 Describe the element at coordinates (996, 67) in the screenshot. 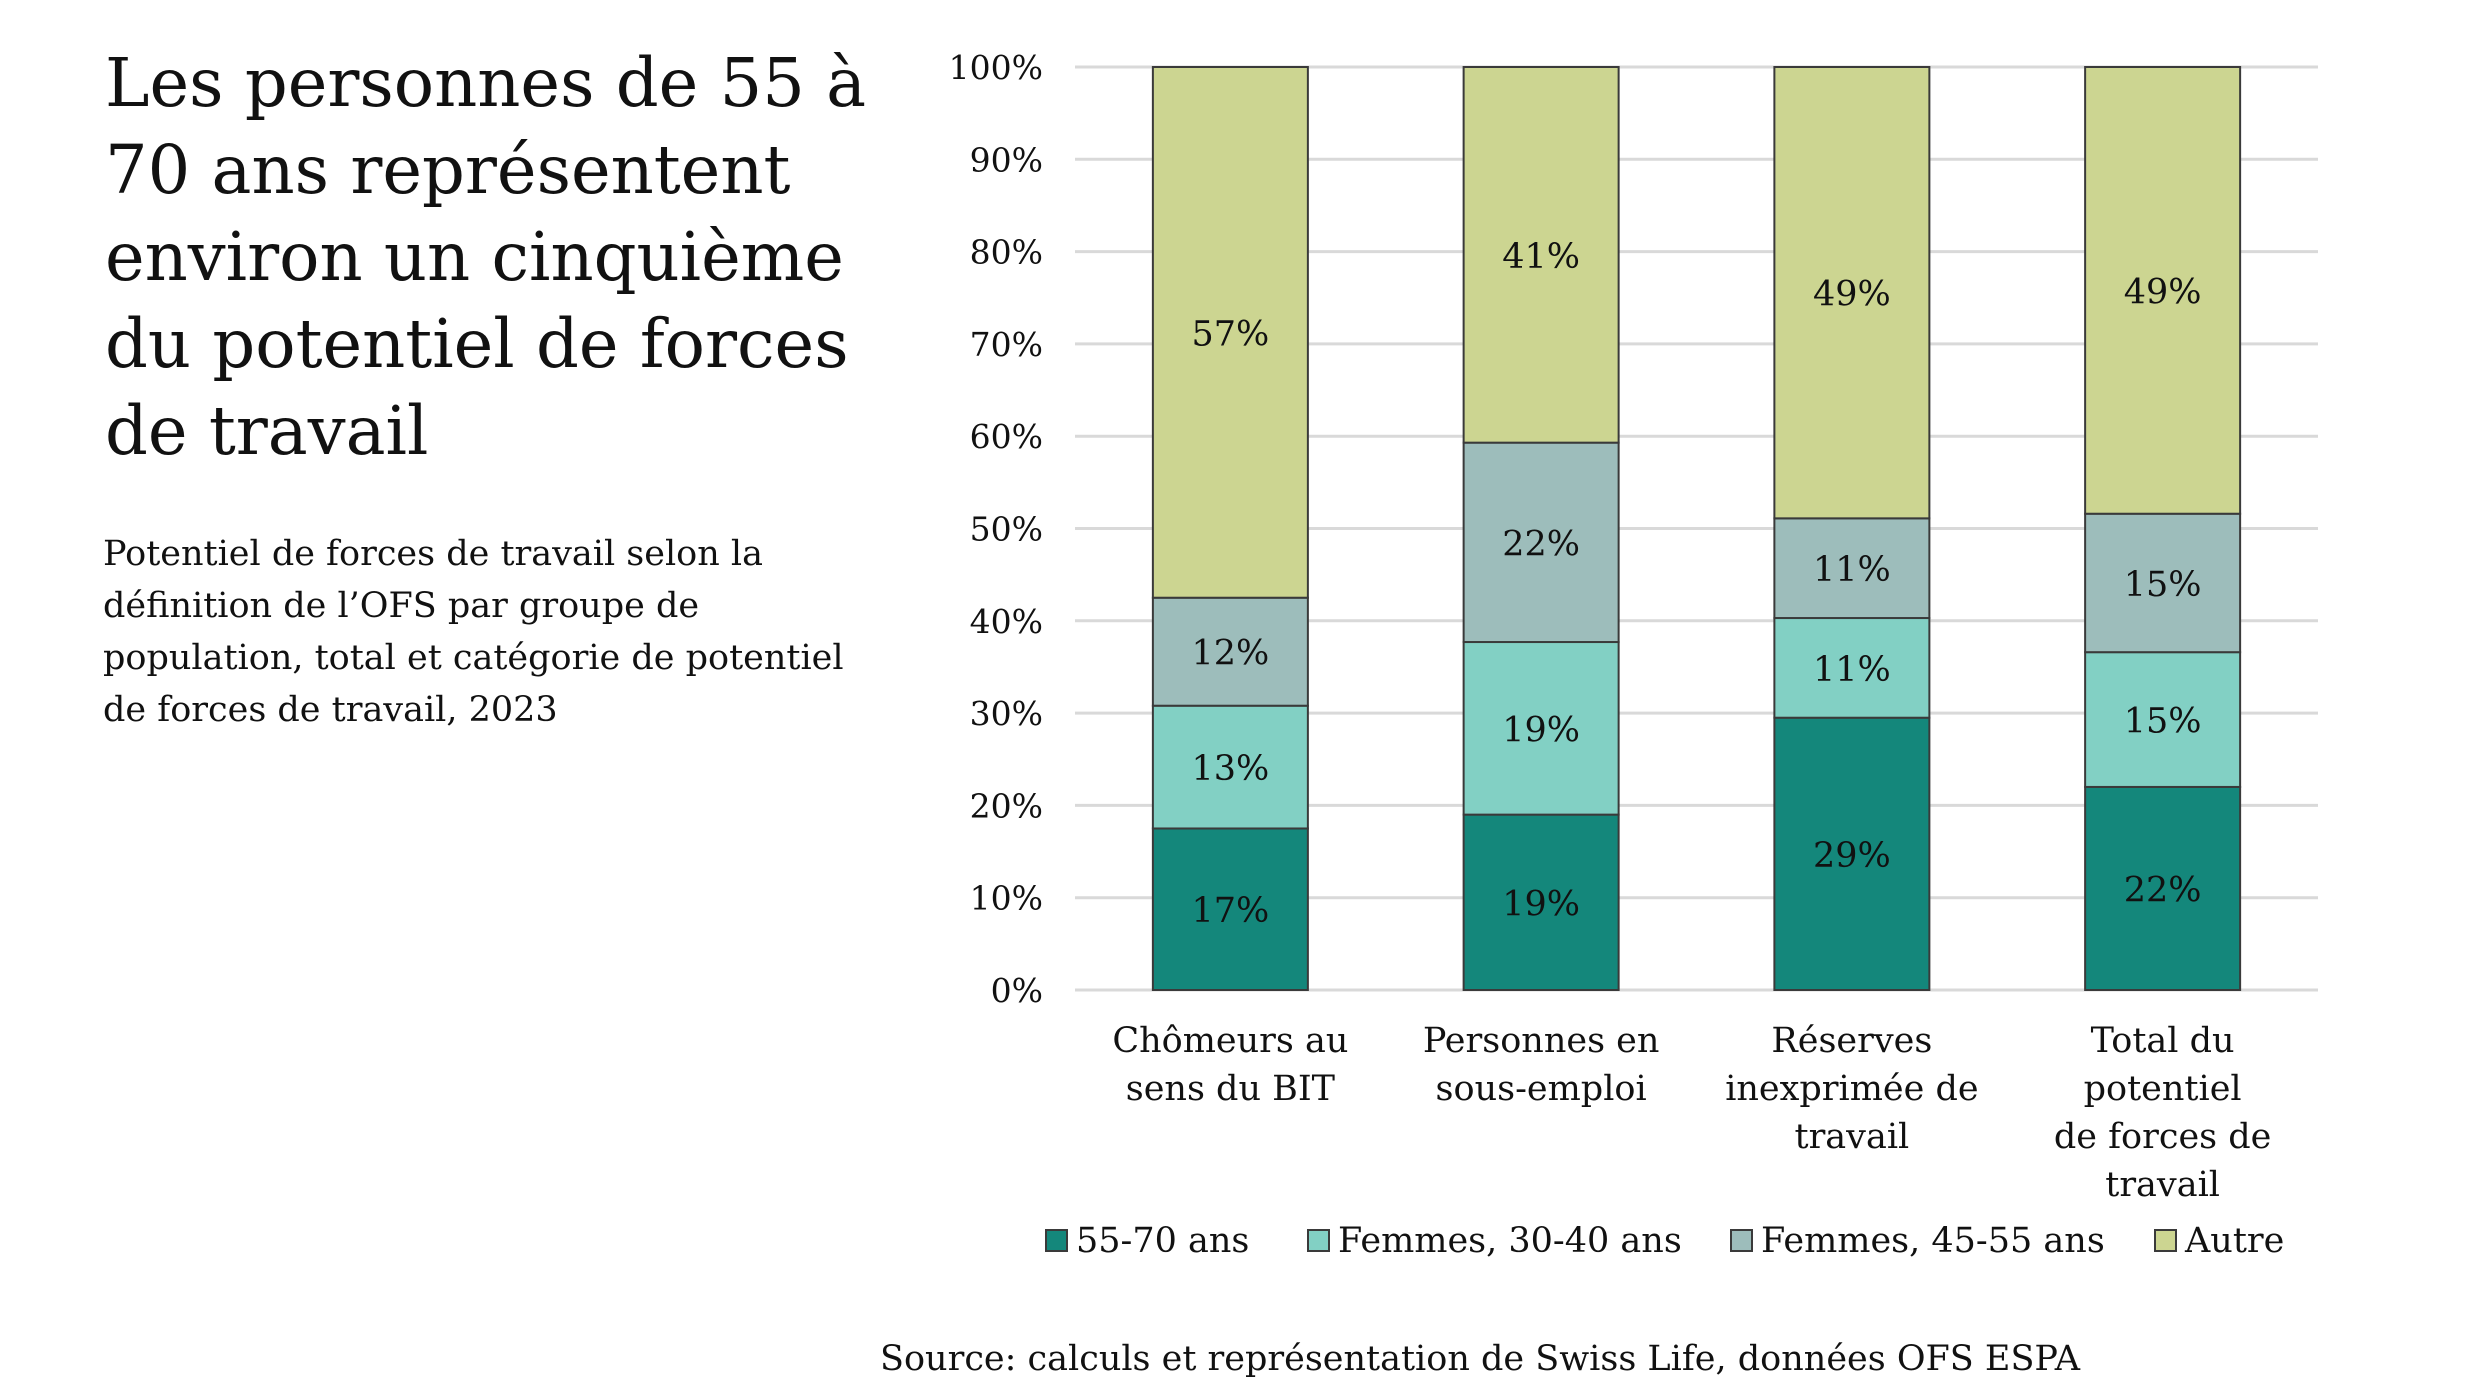

I see `y-tick-label: 100%` at that location.